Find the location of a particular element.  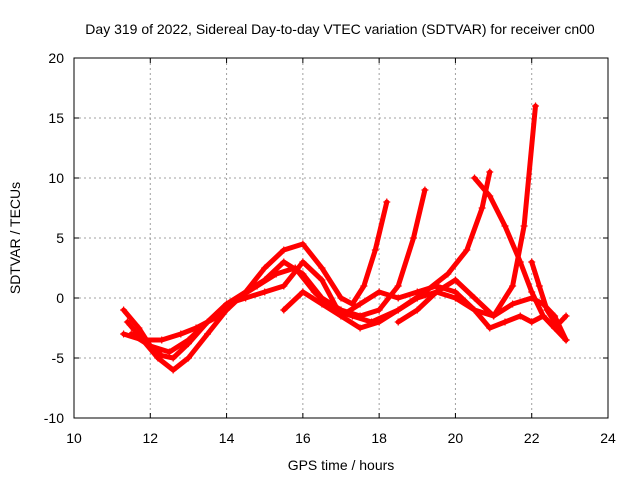

x-tick-label: 20 is located at coordinates (456, 438).